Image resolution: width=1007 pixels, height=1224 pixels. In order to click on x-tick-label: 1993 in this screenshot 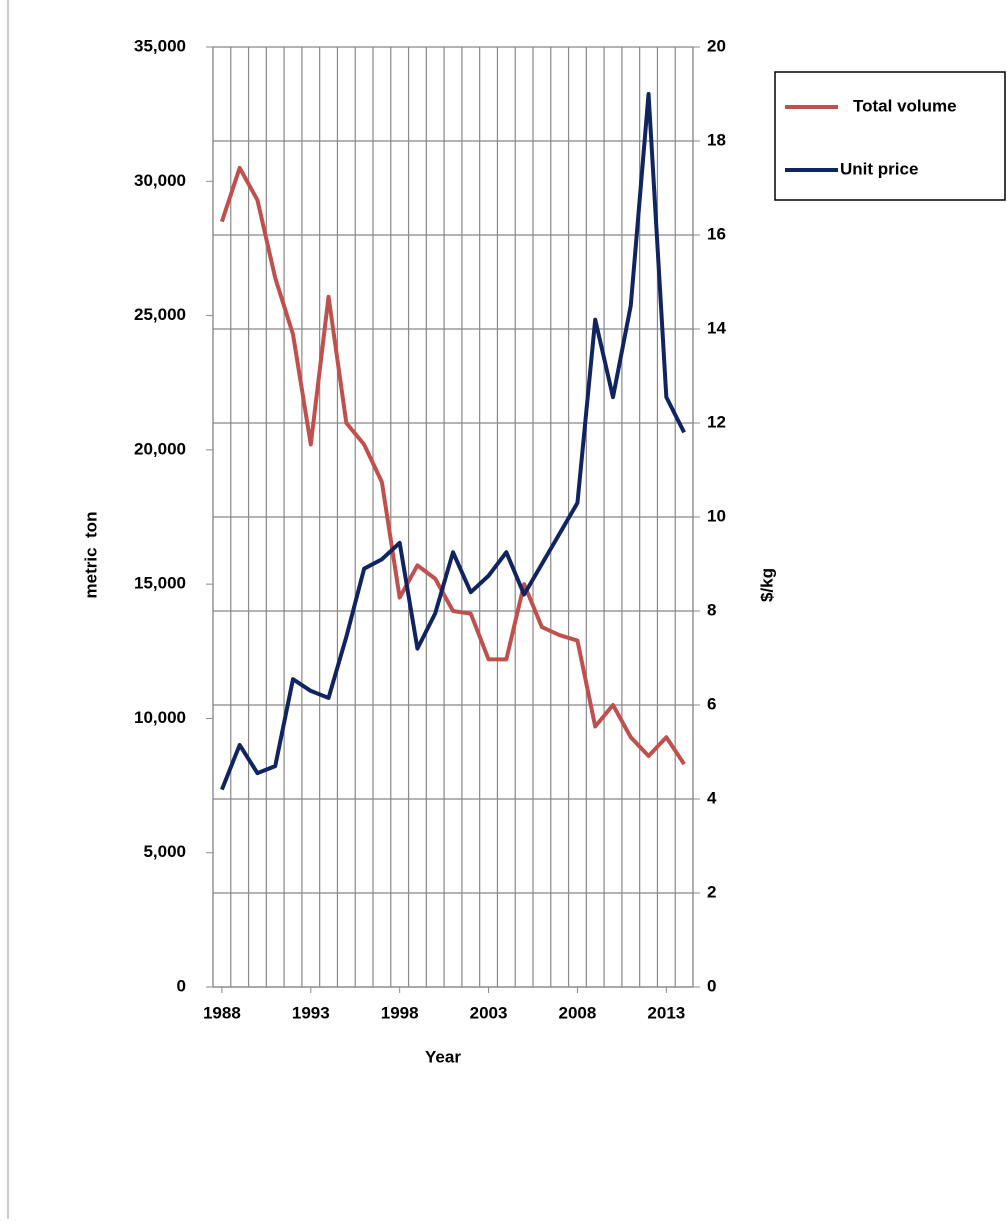, I will do `click(311, 1012)`.